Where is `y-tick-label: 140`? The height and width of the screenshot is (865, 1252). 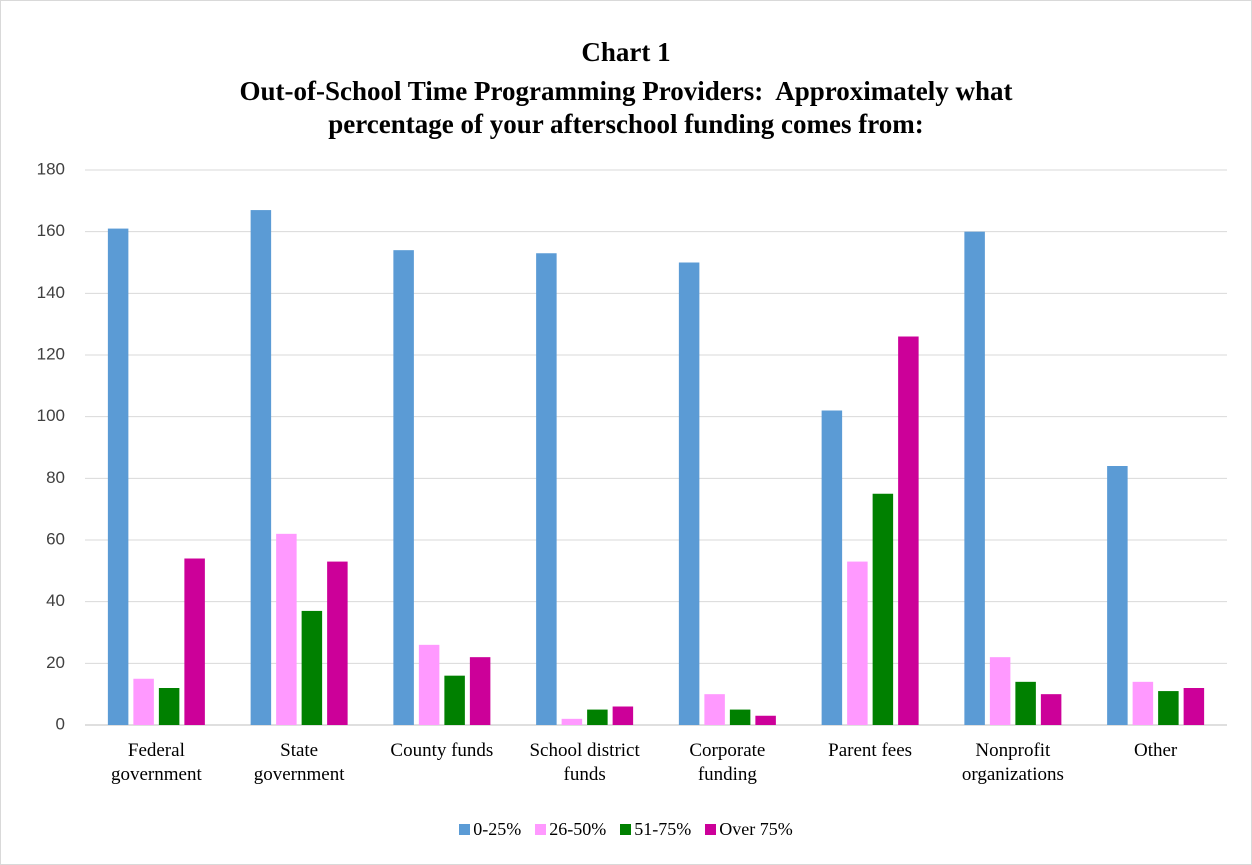 y-tick-label: 140 is located at coordinates (51, 292).